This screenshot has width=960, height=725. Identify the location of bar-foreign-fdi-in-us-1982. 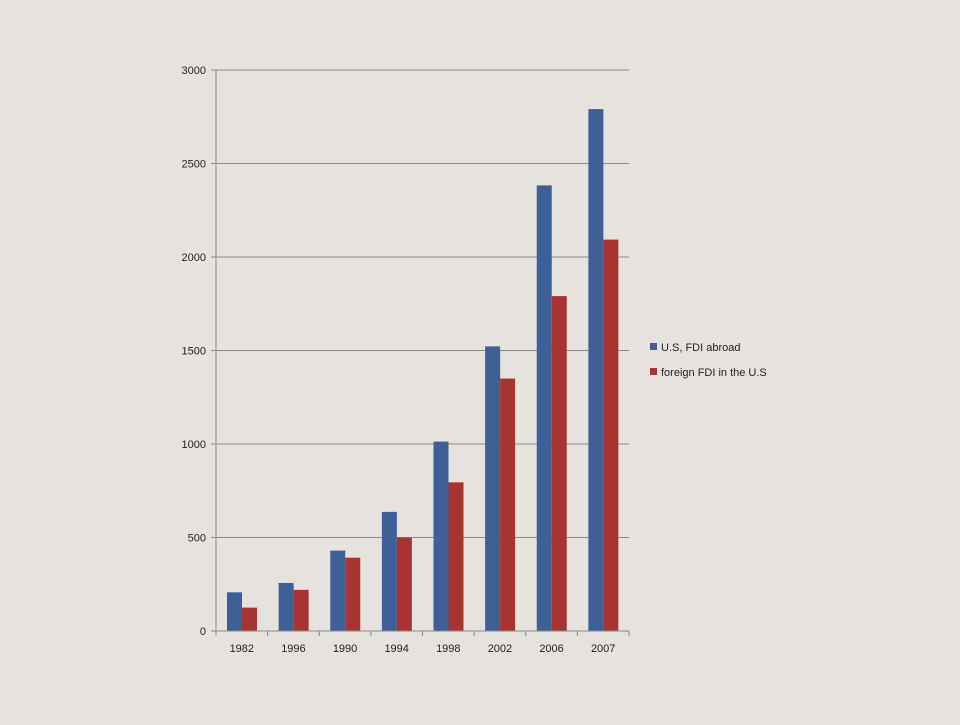
(249, 619).